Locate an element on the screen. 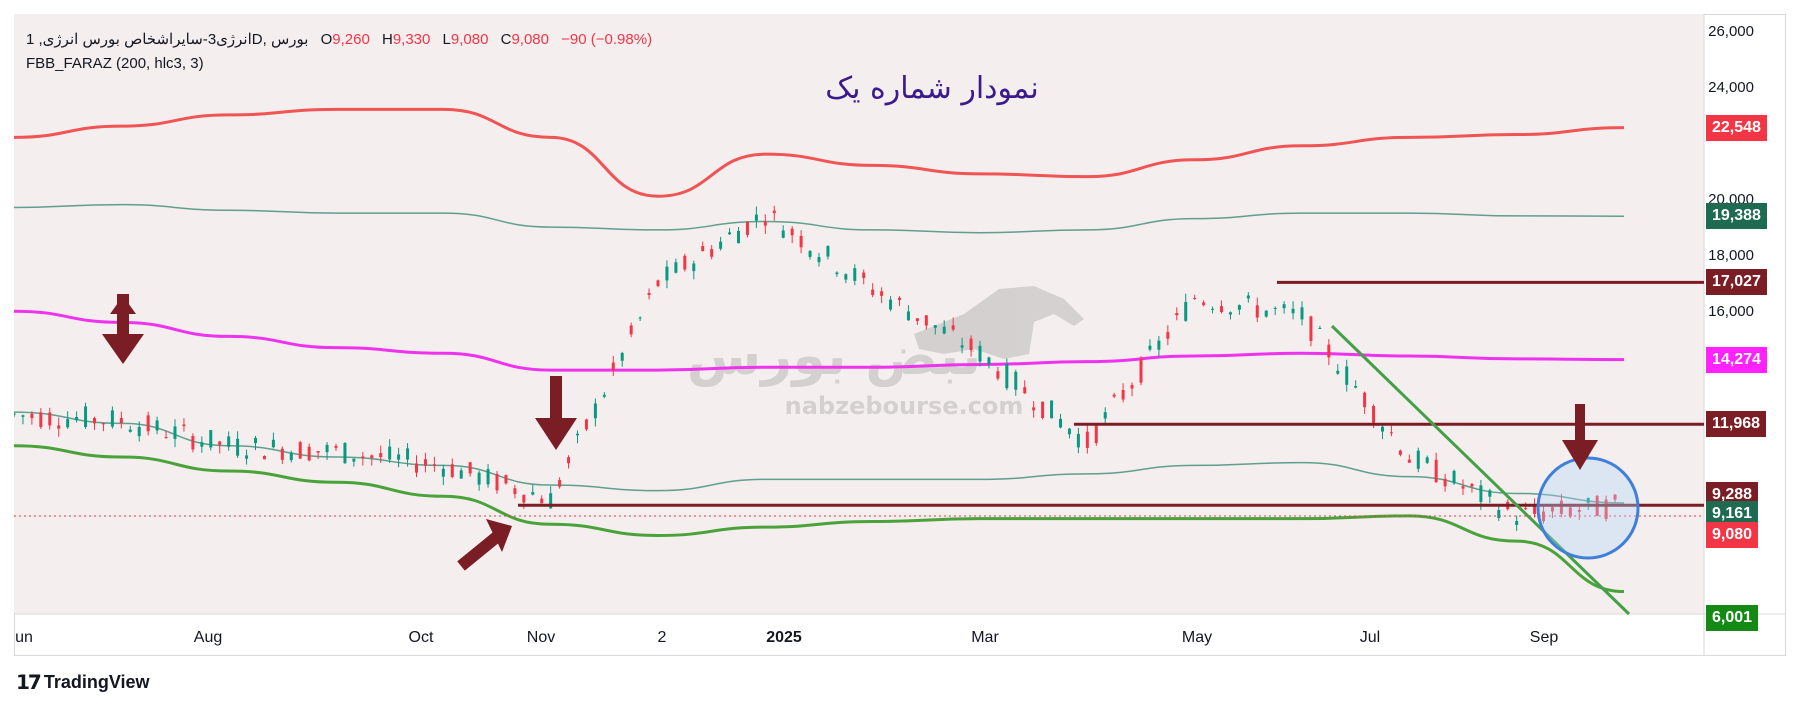 This screenshot has width=1800, height=709. x-tick-label: May is located at coordinates (1197, 637).